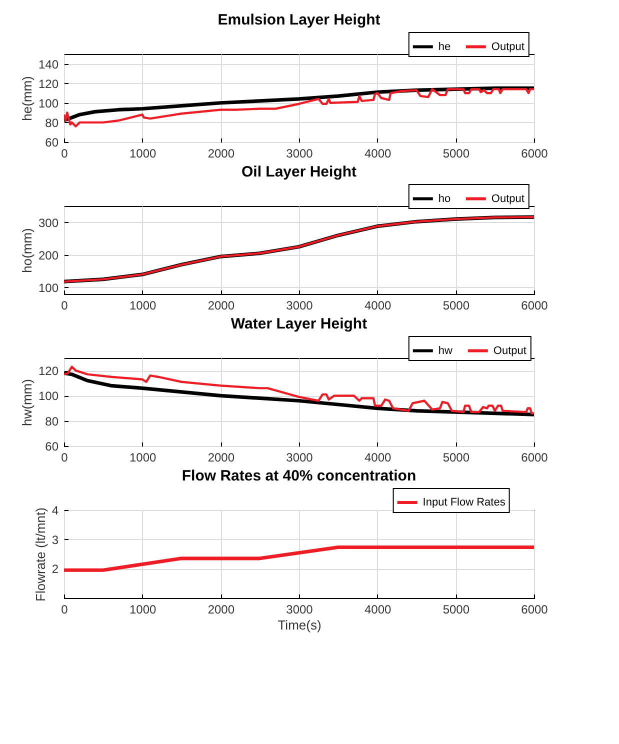 The height and width of the screenshot is (744, 619). Describe the element at coordinates (55, 569) in the screenshot. I see `y-tick-label: 2` at that location.